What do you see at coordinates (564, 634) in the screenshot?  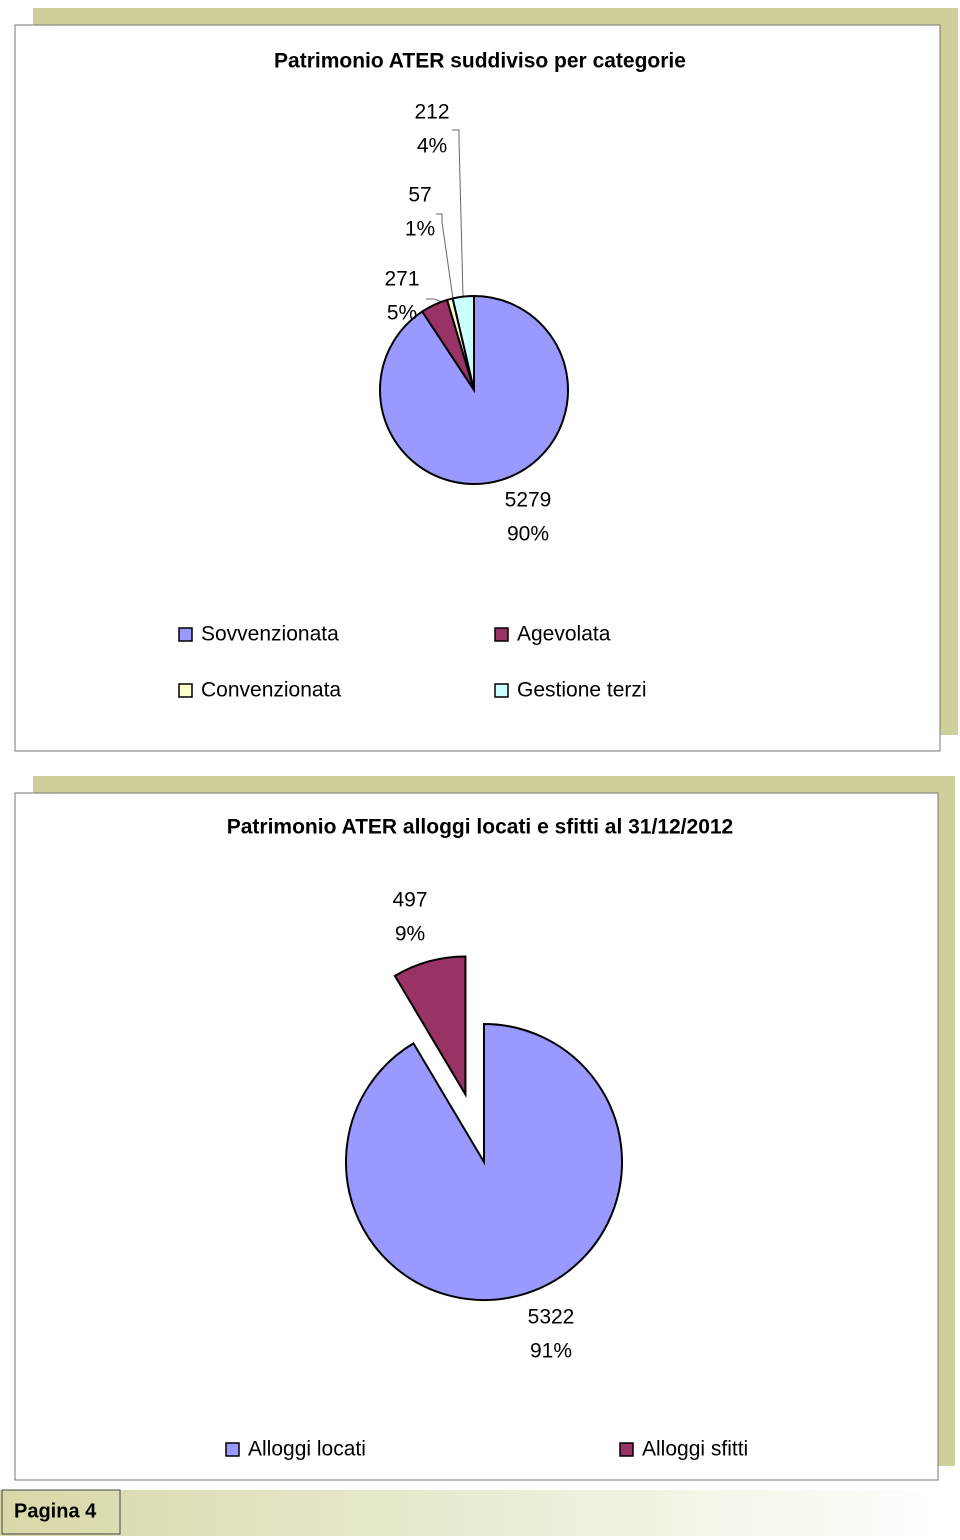 I see `legend-label: Agevolata` at bounding box center [564, 634].